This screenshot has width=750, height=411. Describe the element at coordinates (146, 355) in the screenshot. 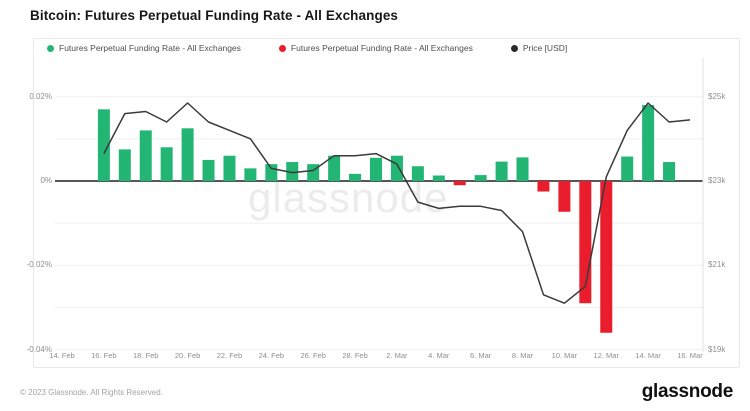

I see `x-axis-tick-label: 18. Feb` at that location.